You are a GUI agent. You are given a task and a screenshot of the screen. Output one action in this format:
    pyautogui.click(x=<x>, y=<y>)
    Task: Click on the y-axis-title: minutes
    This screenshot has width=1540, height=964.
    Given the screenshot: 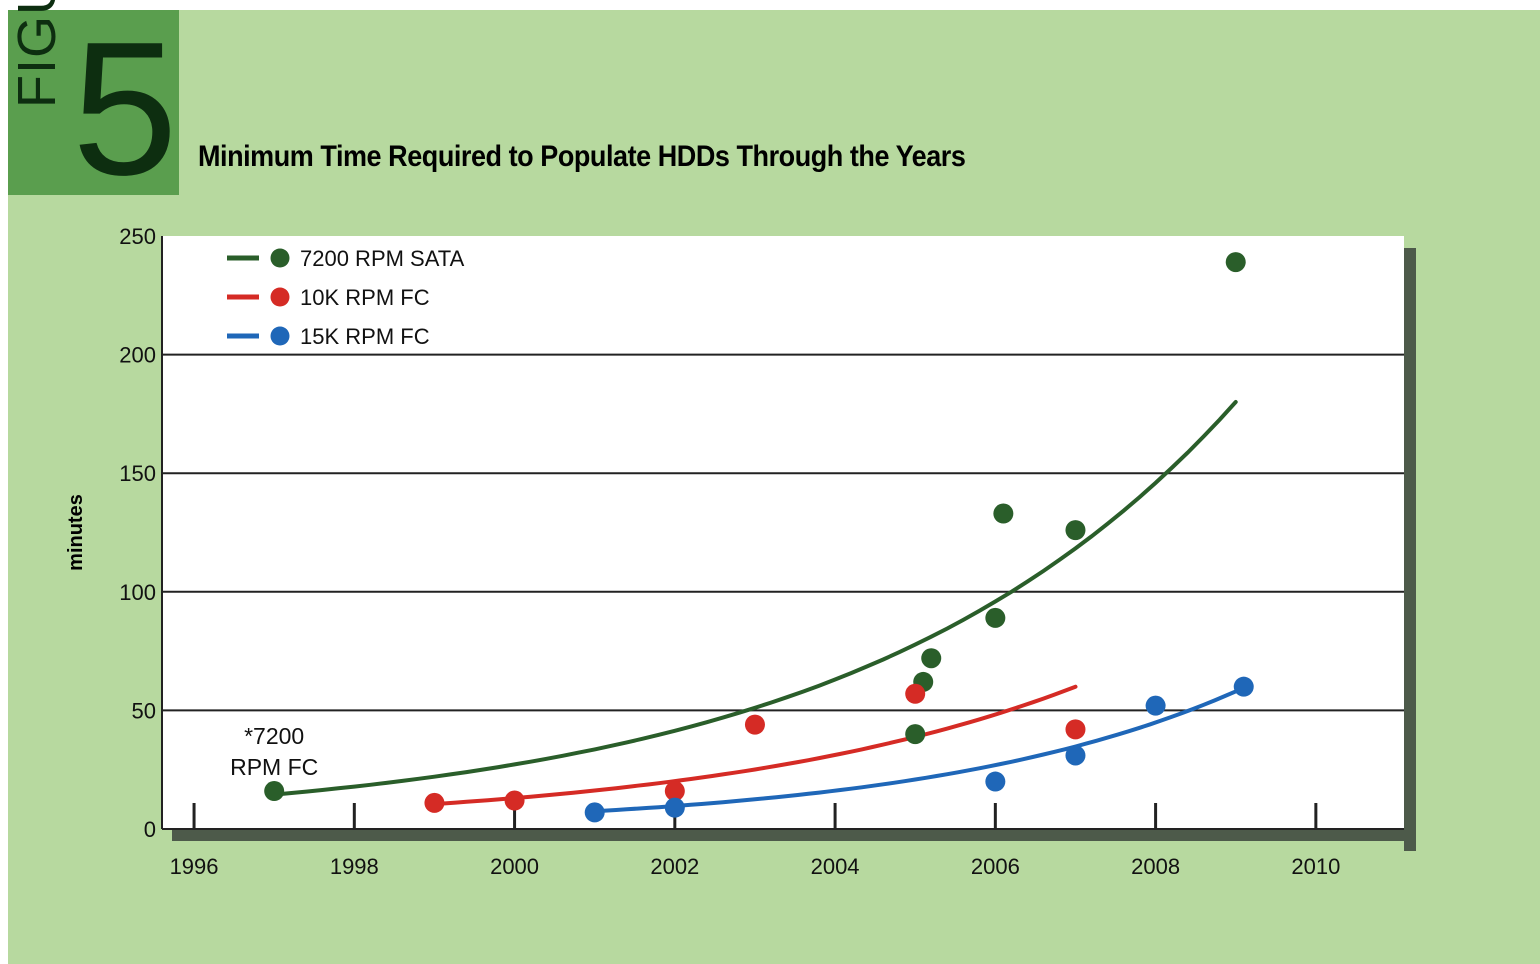 What is the action you would take?
    pyautogui.click(x=76, y=532)
    